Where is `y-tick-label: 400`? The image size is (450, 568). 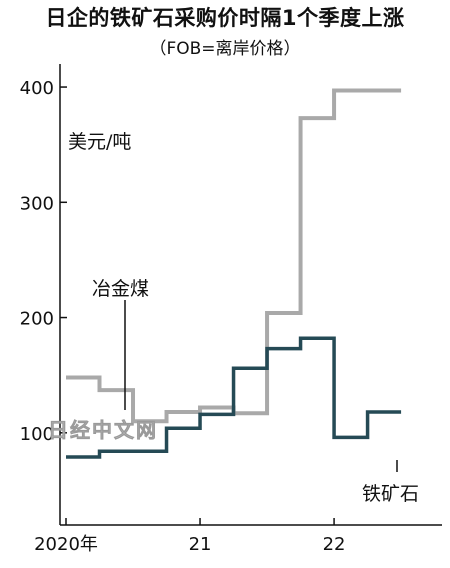
y-tick-label: 400 is located at coordinates (37, 88).